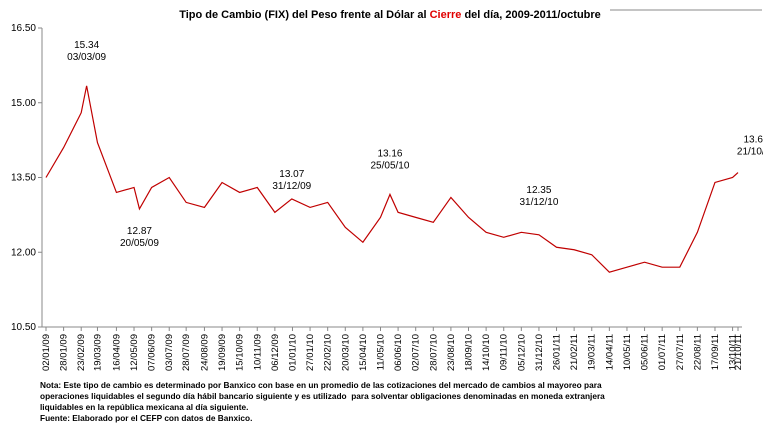  What do you see at coordinates (328, 352) in the screenshot?
I see `x-tick-label: 22/02/10` at bounding box center [328, 352].